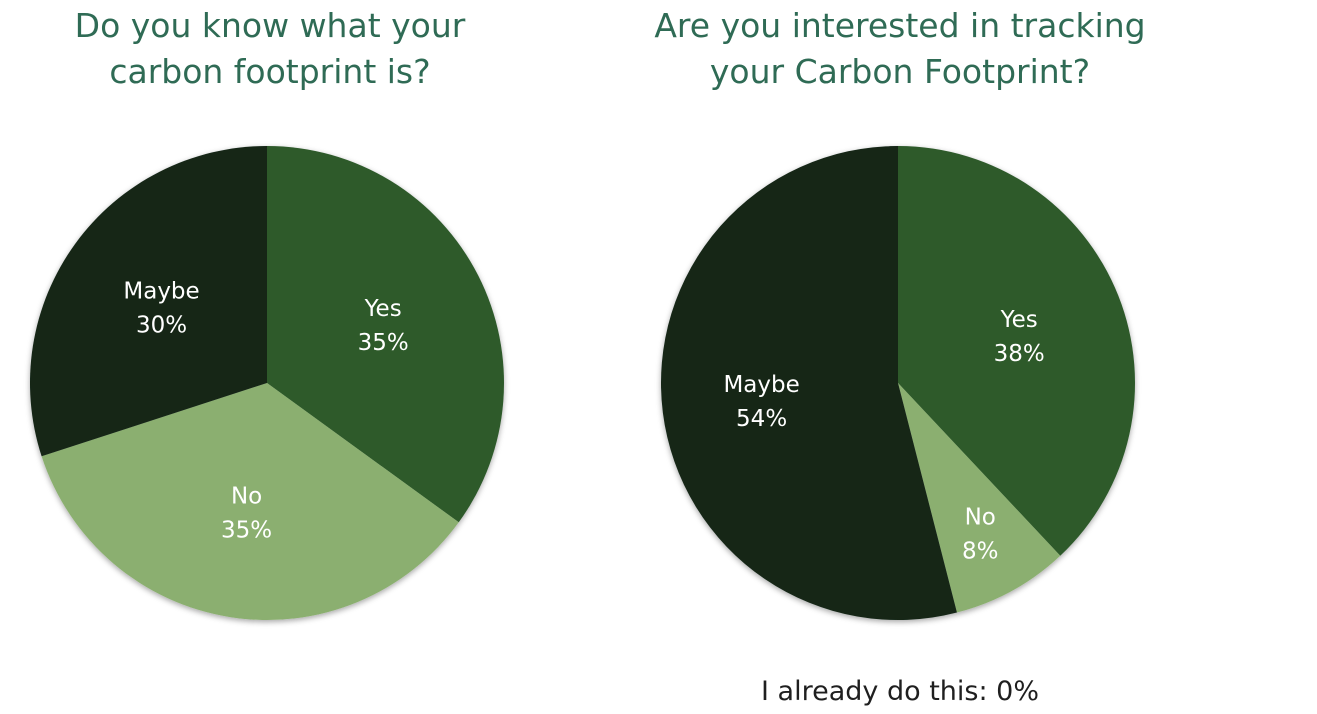  What do you see at coordinates (900, 71) in the screenshot?
I see `chart-2-title-line-2: your Carbon Footprint?` at bounding box center [900, 71].